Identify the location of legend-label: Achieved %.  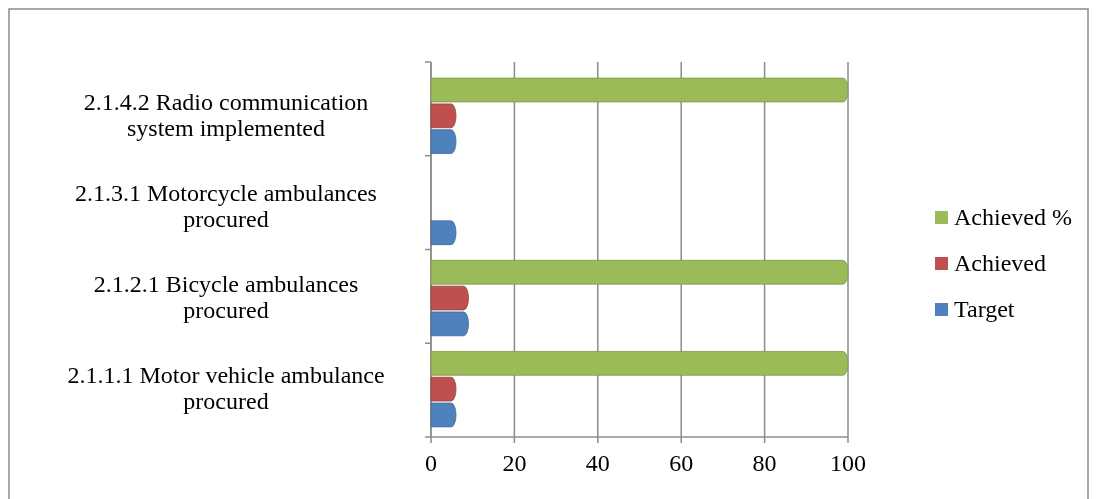
(1013, 217).